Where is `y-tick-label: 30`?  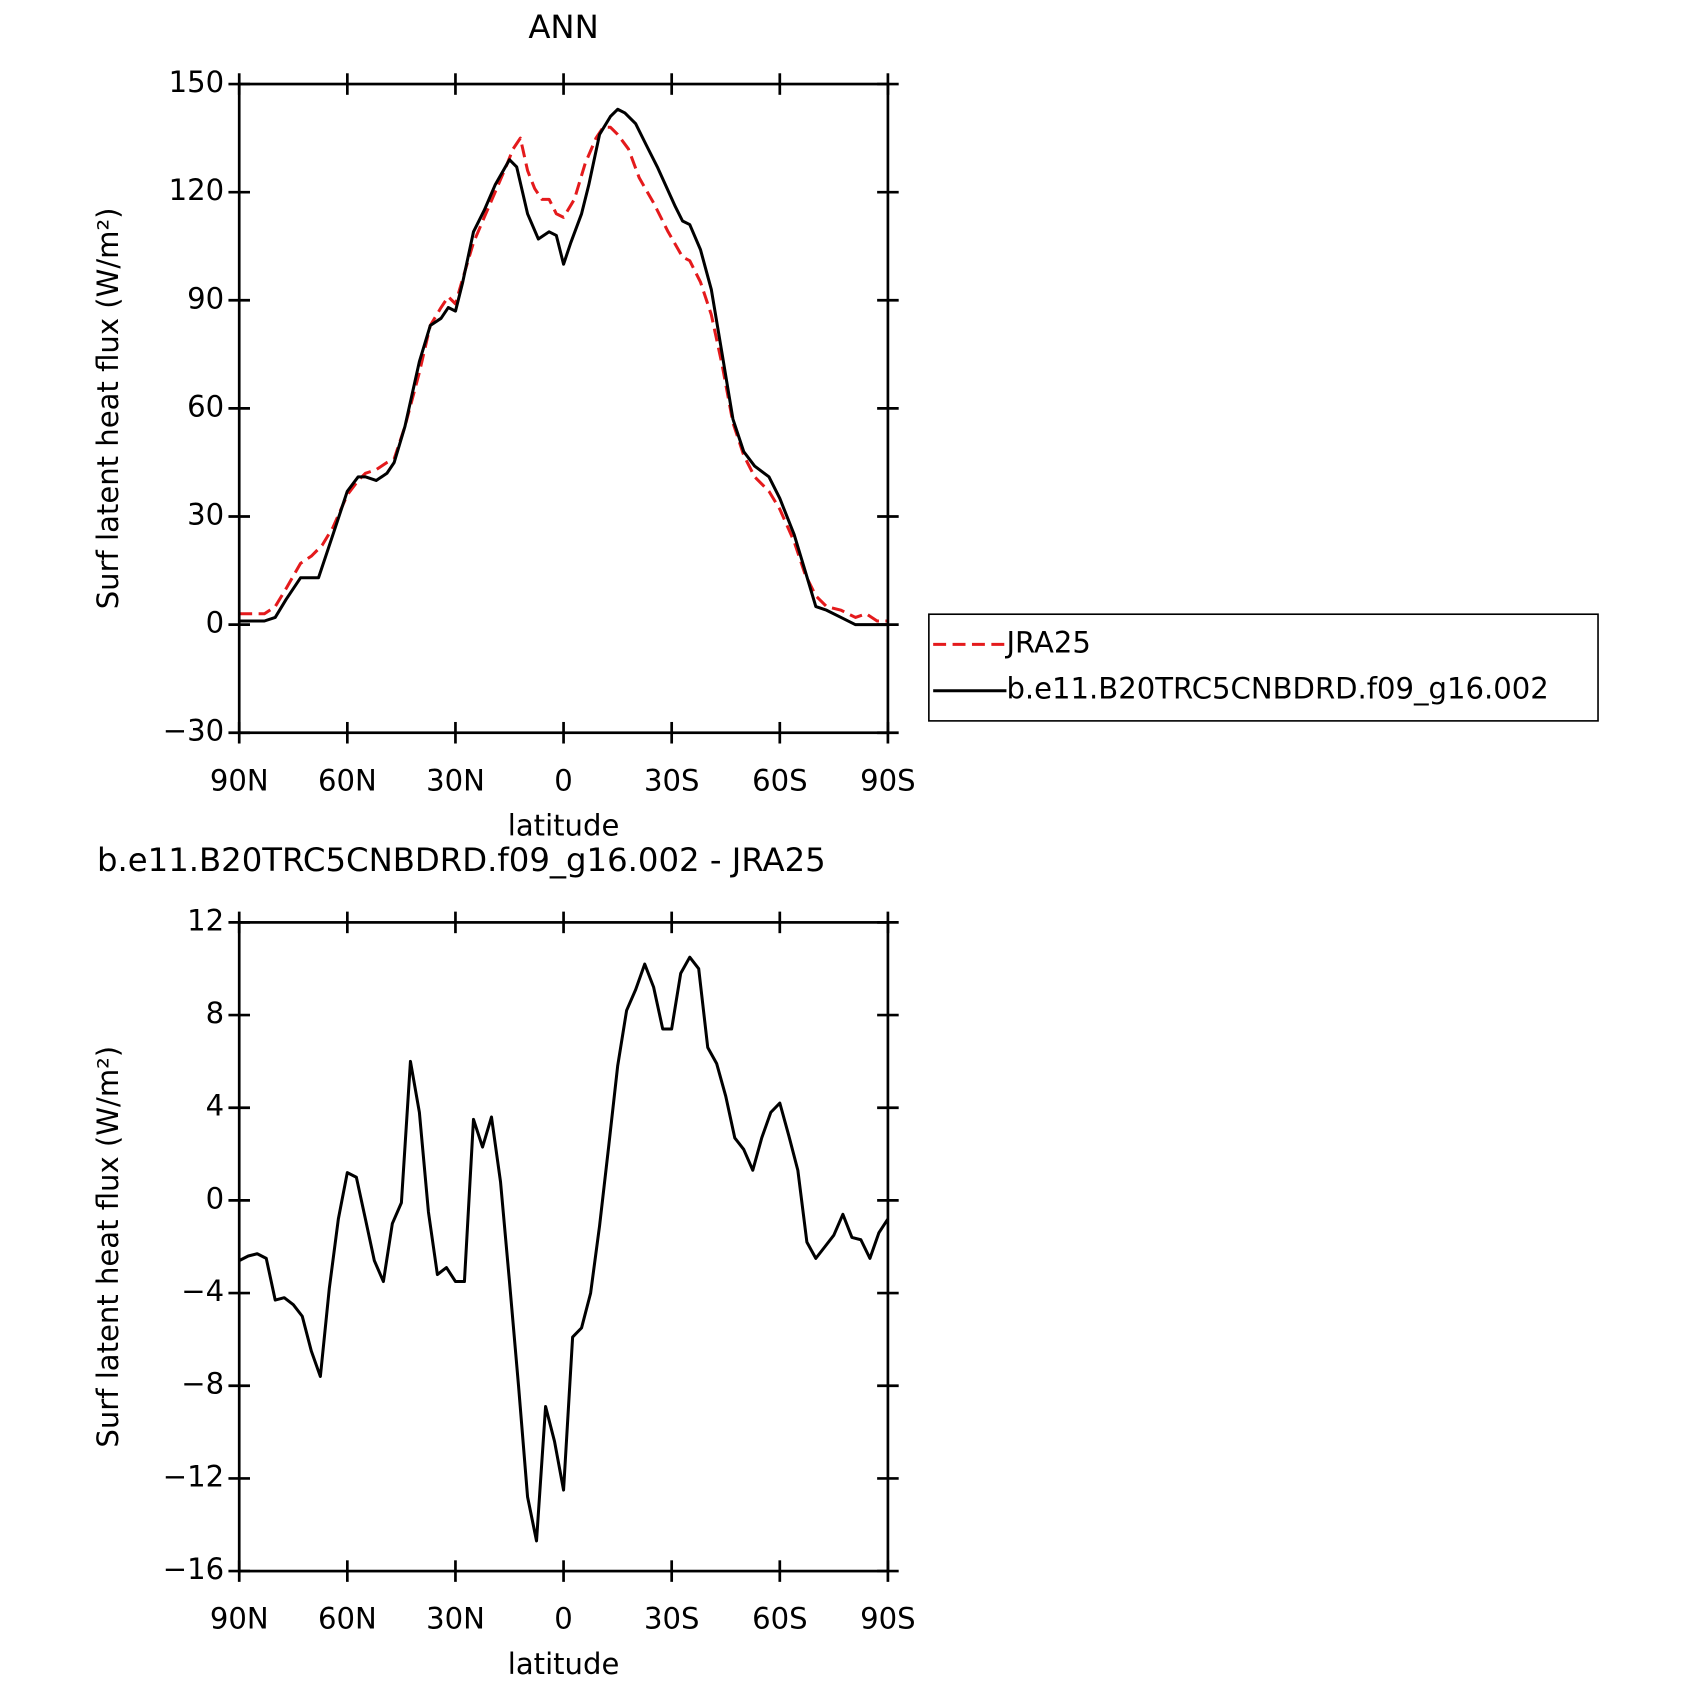 y-tick-label: 30 is located at coordinates (205, 515).